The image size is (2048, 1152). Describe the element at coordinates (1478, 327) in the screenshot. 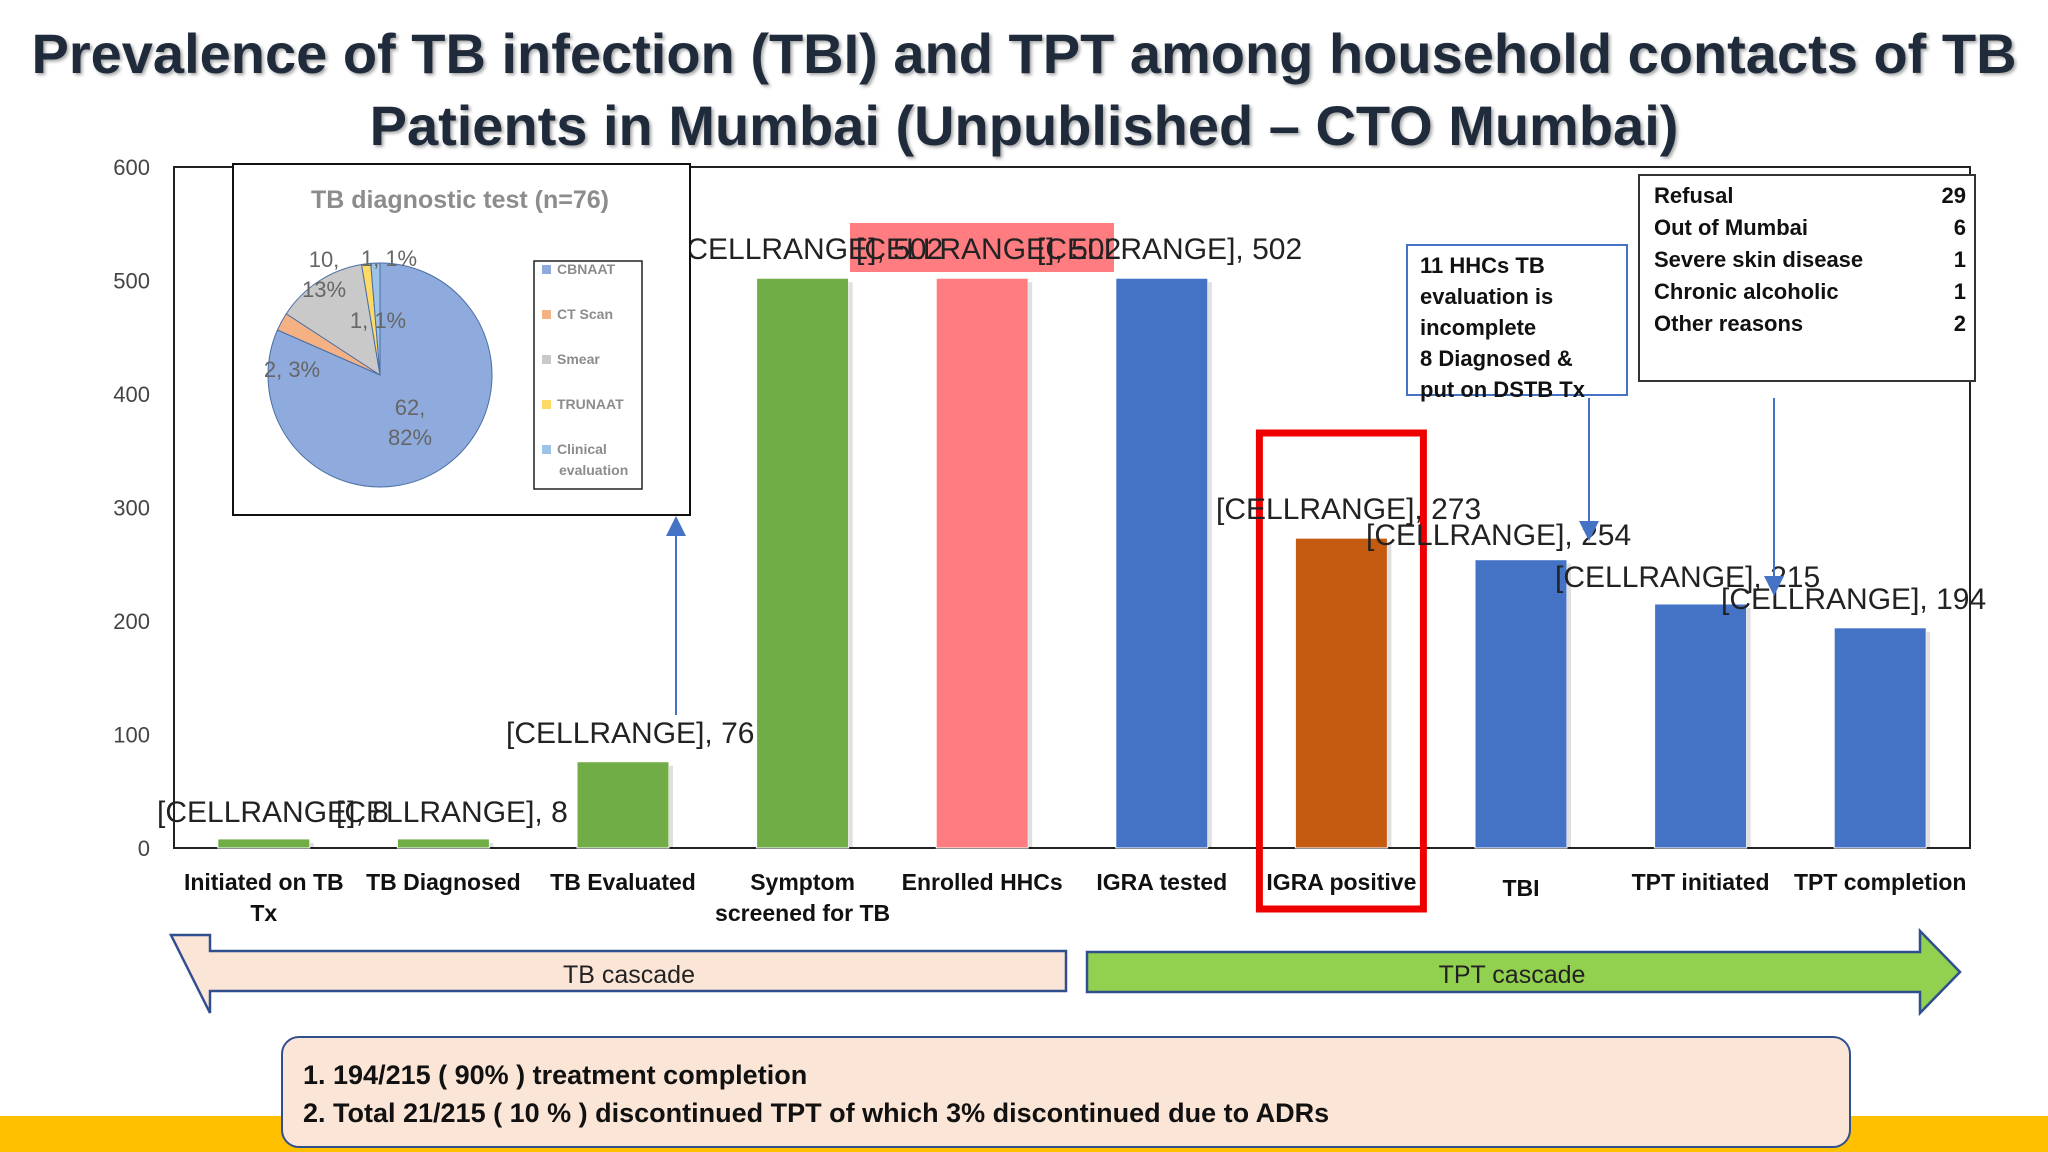

I see `callout-line: incomplete` at that location.